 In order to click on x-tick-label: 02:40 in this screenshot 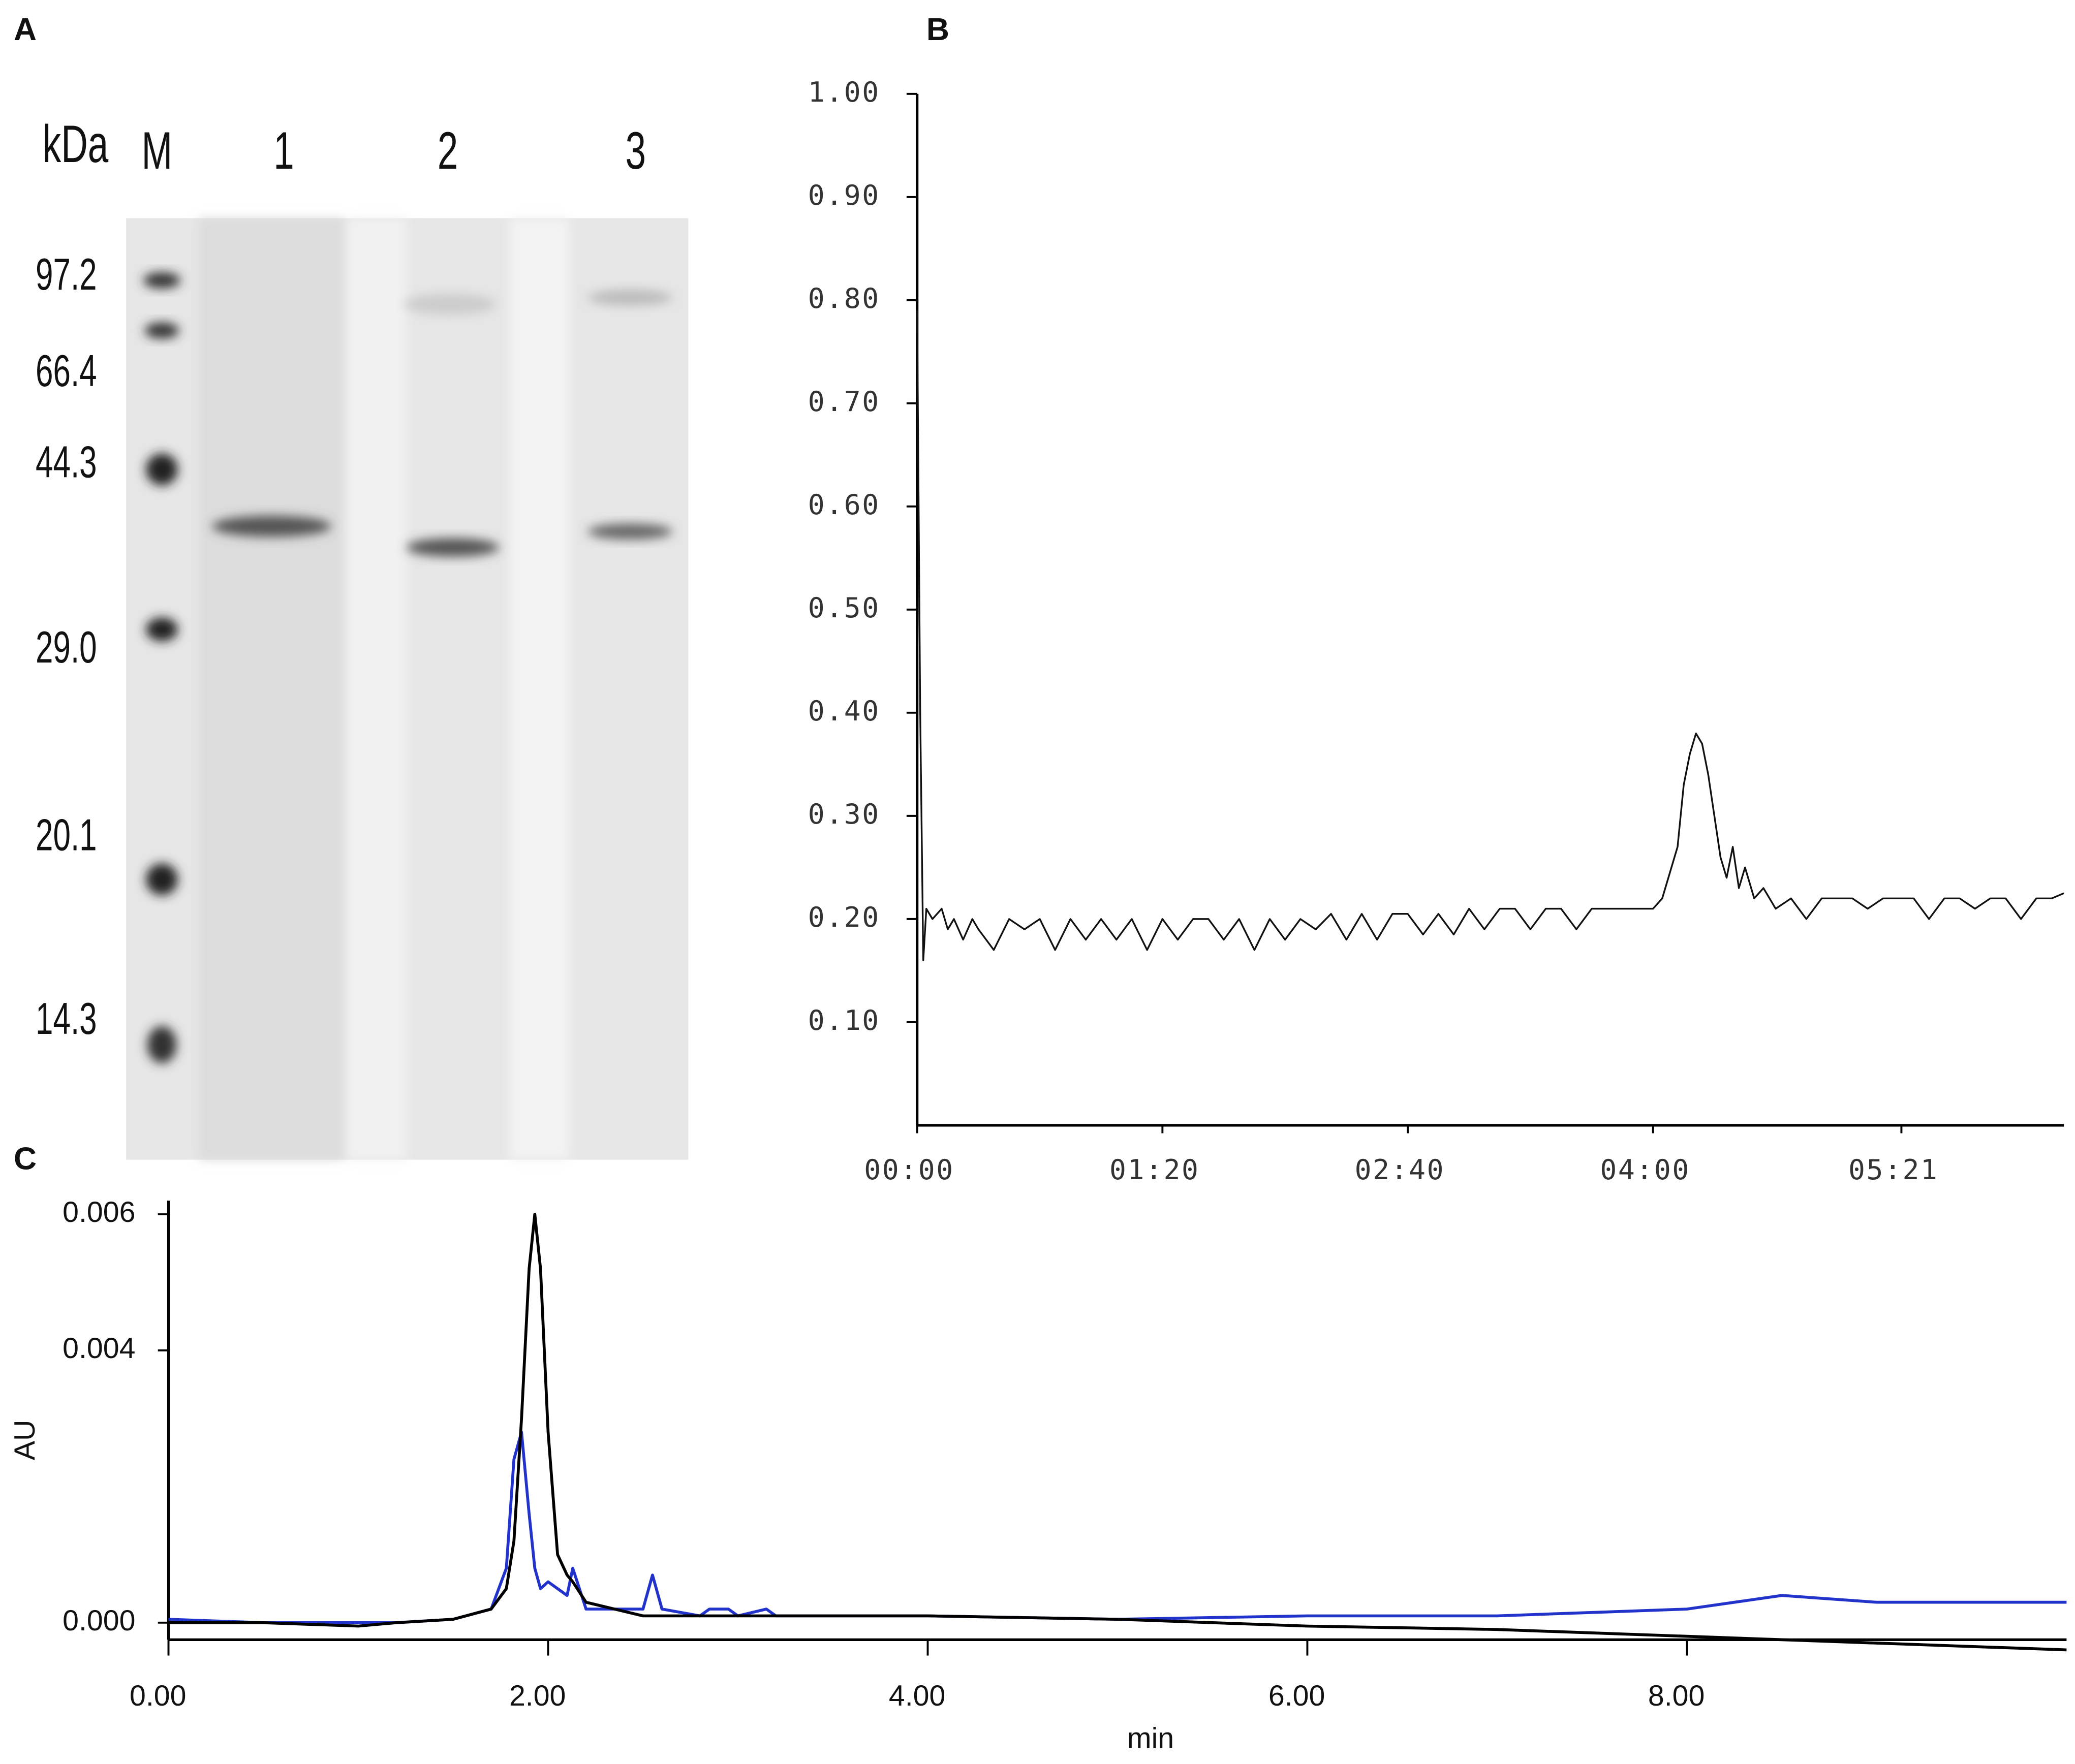, I will do `click(1400, 1169)`.